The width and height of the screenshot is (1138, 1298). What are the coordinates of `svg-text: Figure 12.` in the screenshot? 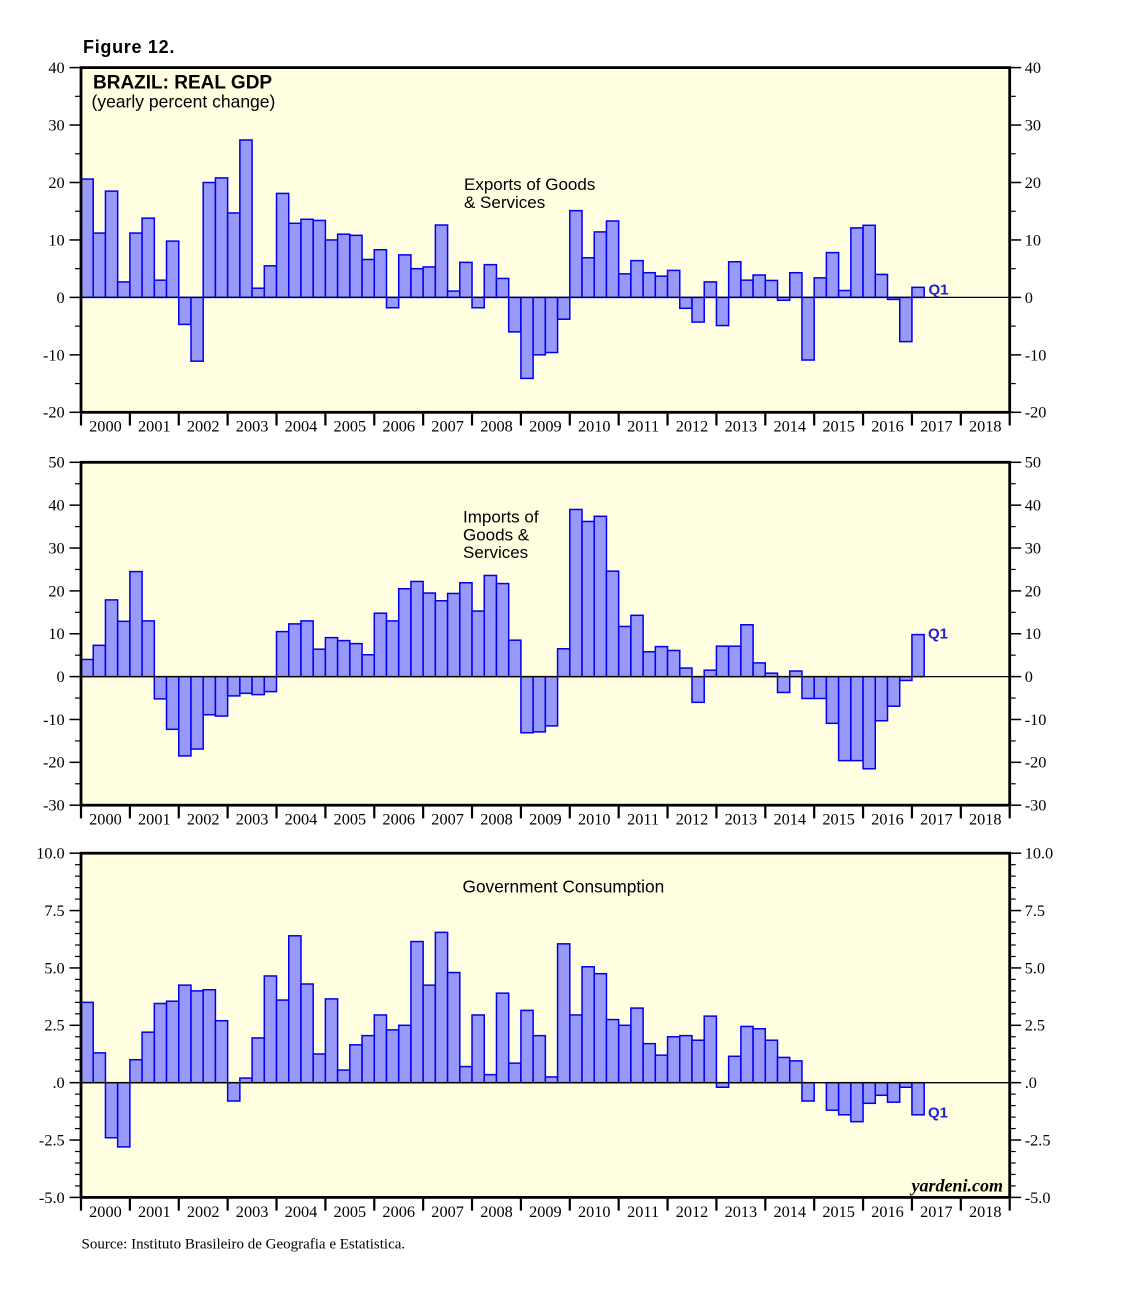 It's located at (129, 47).